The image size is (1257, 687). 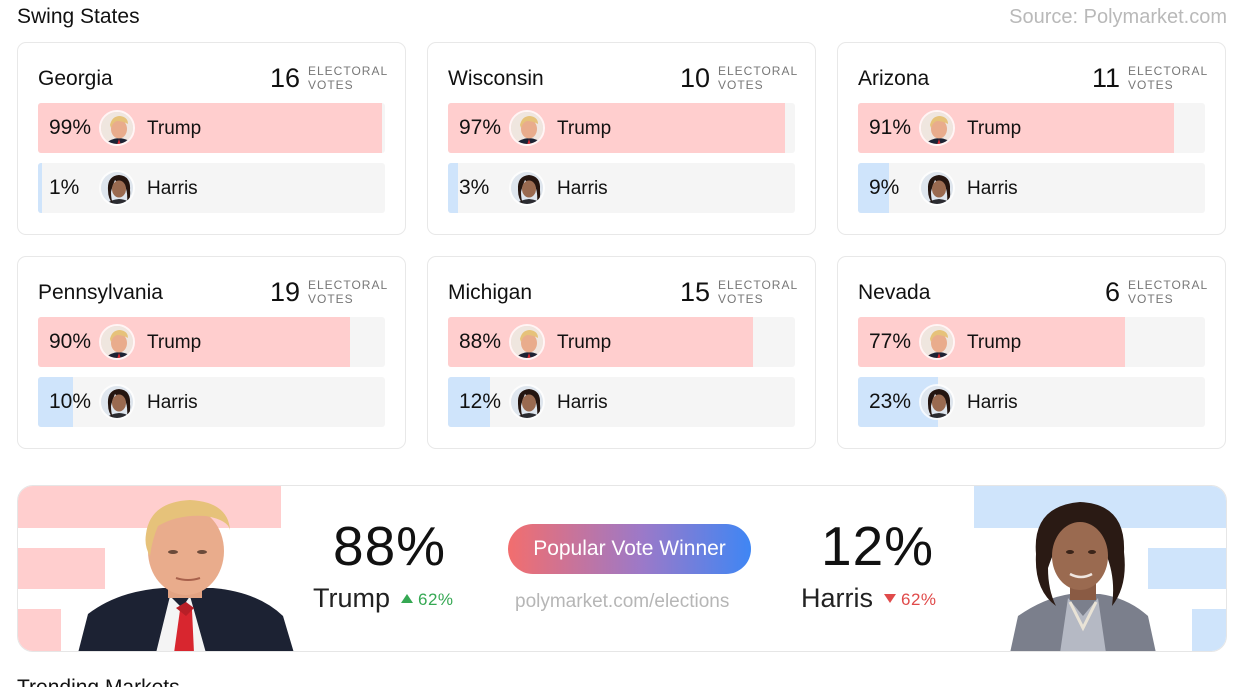 I want to click on harris-delta: 62%, so click(x=910, y=600).